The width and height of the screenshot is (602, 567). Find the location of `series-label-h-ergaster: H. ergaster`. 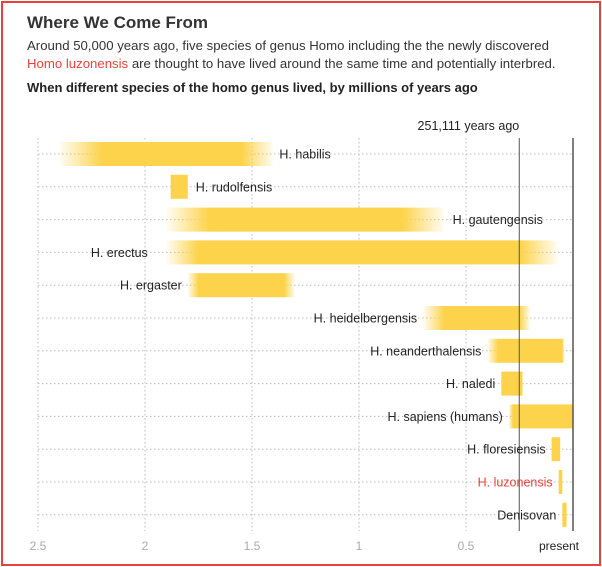

series-label-h-ergaster: H. ergaster is located at coordinates (151, 286).